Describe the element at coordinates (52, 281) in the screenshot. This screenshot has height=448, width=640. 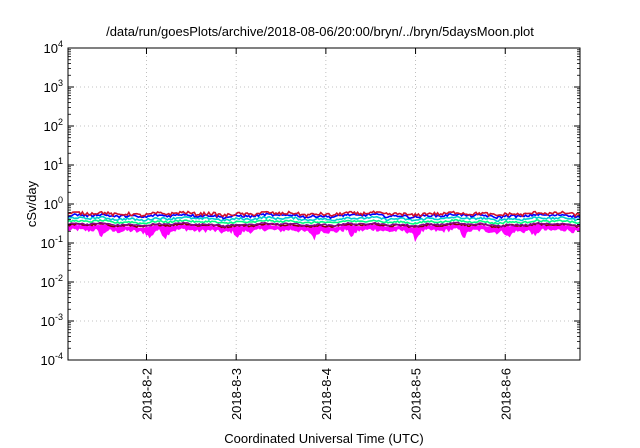
I see `y-tick-label: 10⁻²` at that location.